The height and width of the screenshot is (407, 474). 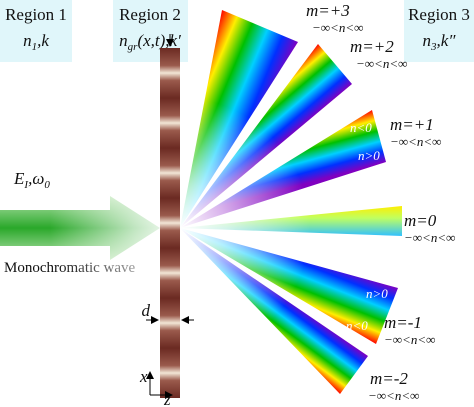 I want to click on order-label: m=+3, so click(x=328, y=10).